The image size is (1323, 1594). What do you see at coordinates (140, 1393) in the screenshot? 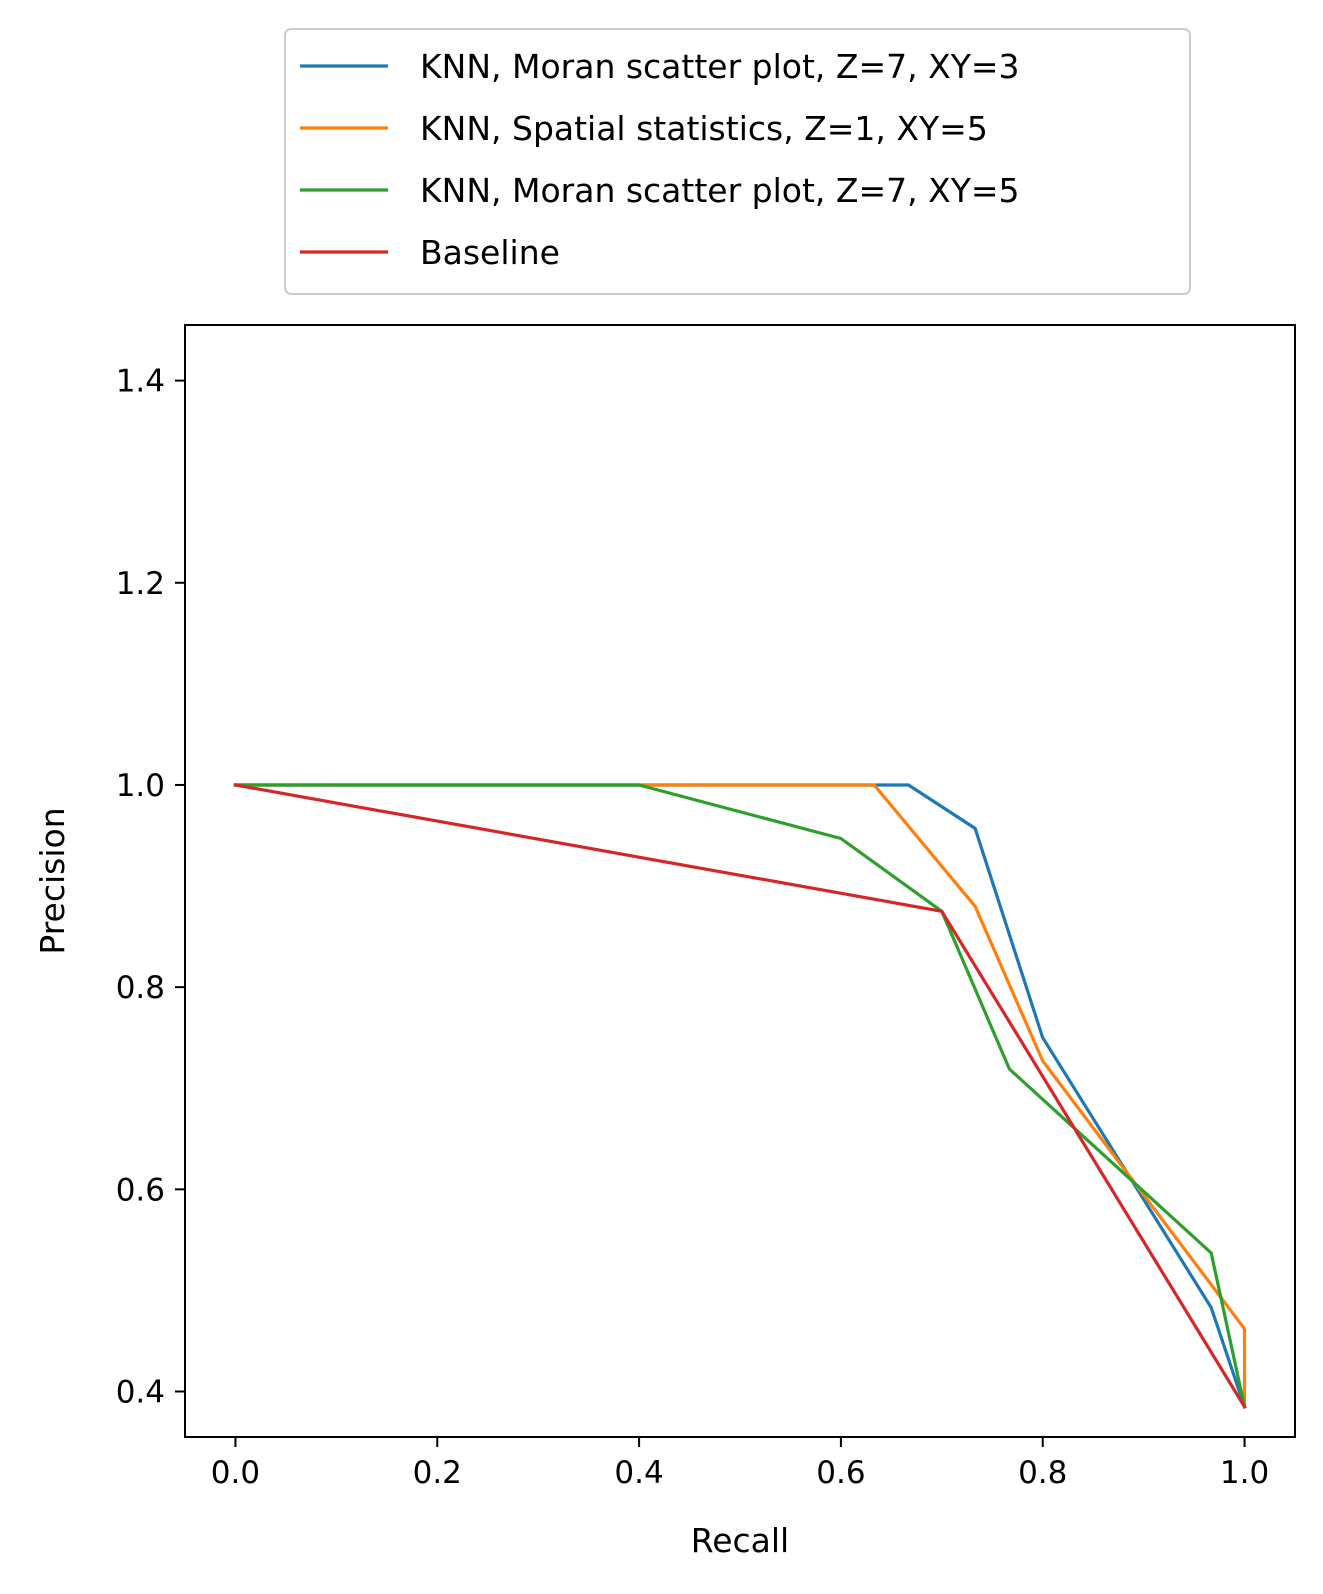
I see `y-tick-label: 0.4` at bounding box center [140, 1393].